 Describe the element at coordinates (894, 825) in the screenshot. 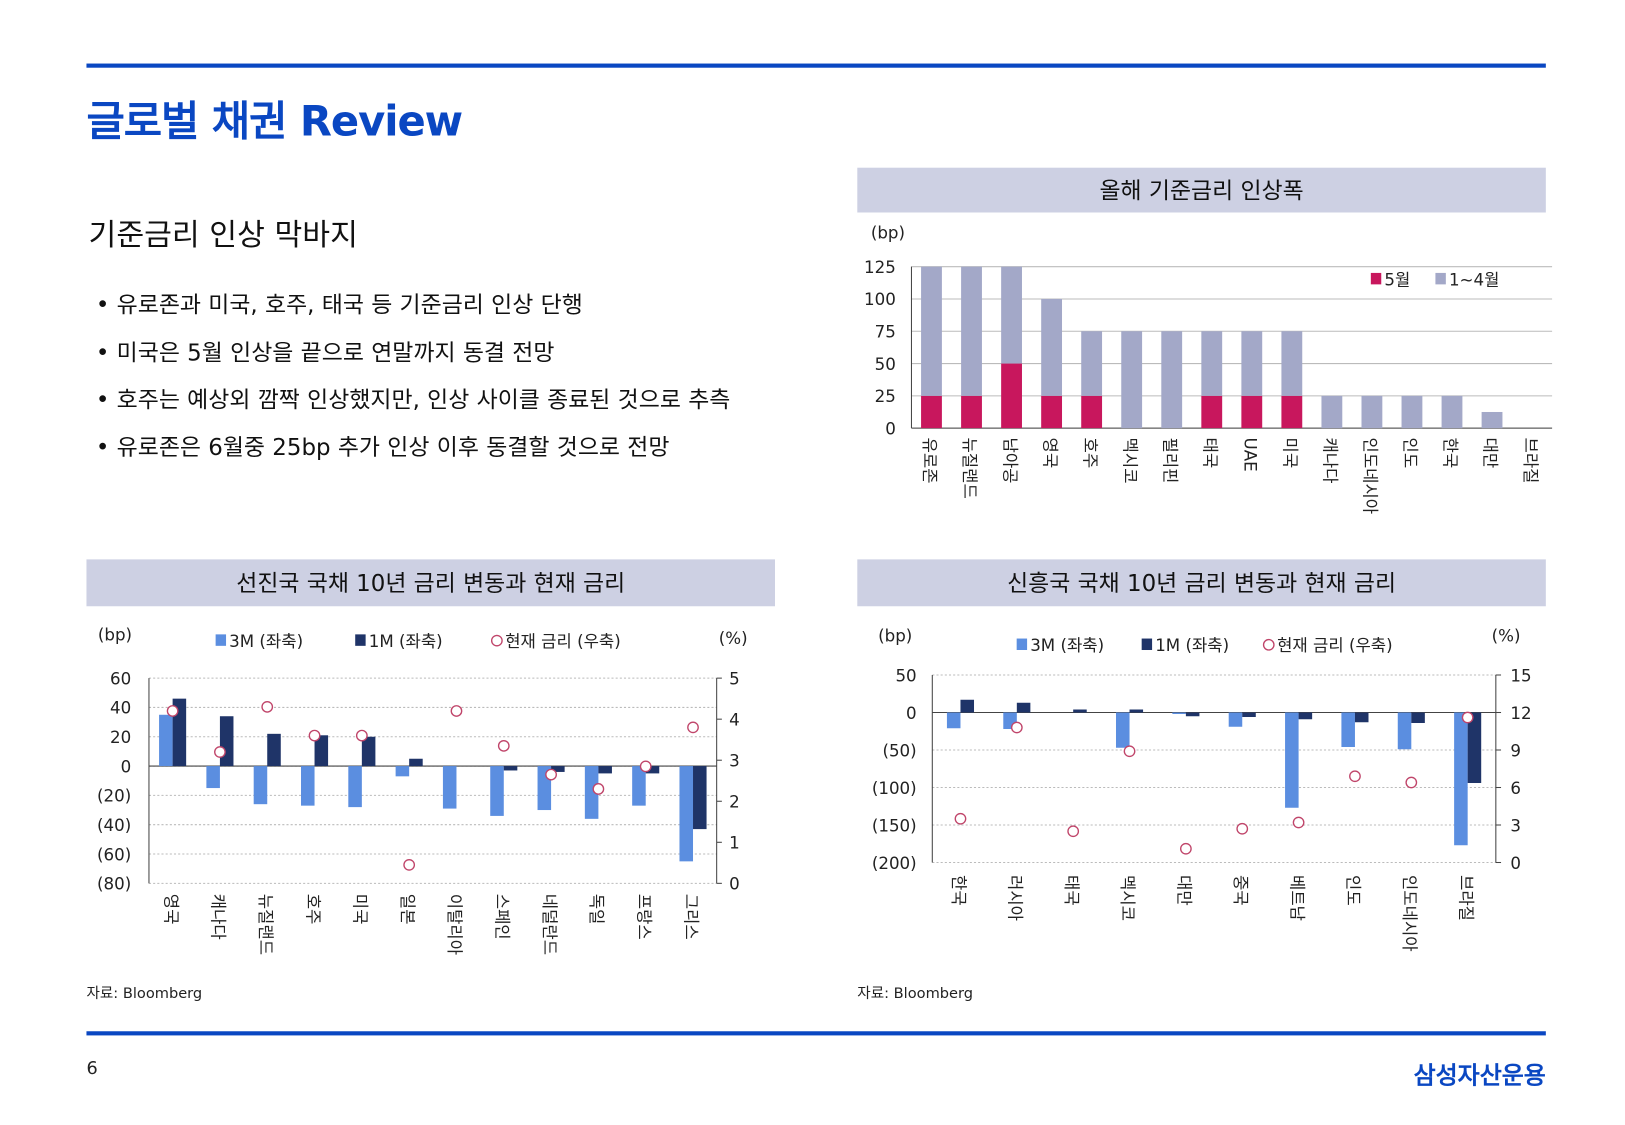

I see `y-tick-label: (150)` at that location.